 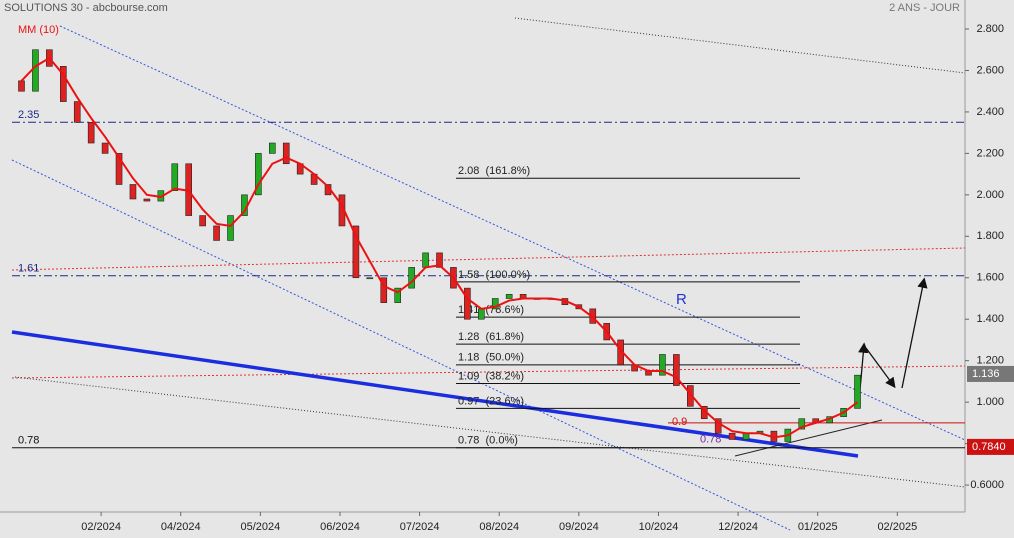 I want to click on x-tick-label: 08/2024, so click(x=499, y=527).